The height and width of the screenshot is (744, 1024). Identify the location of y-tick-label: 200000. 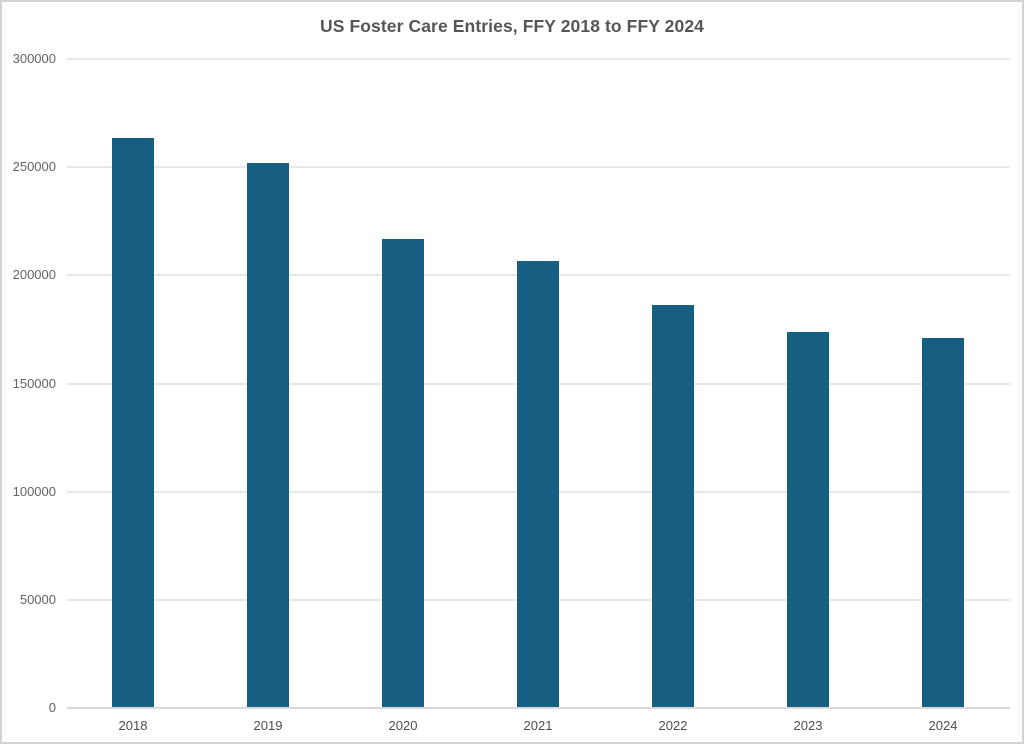
(34, 274).